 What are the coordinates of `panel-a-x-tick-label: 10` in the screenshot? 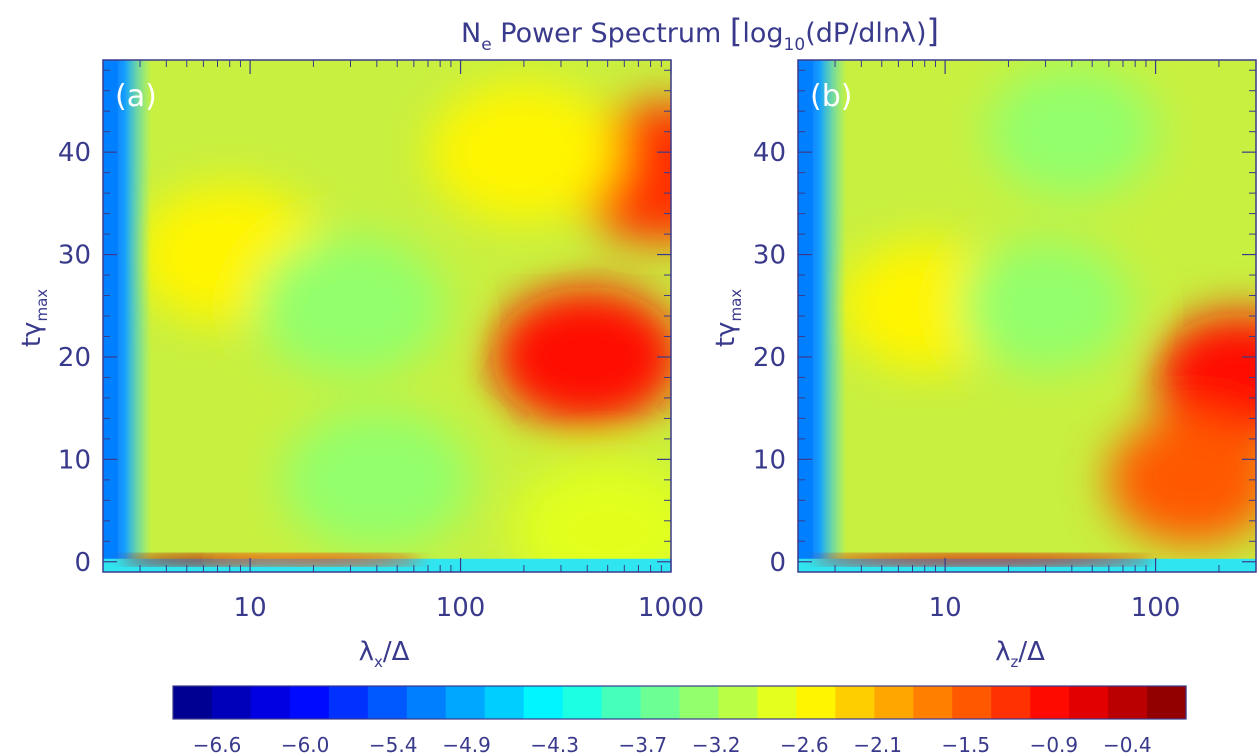 It's located at (250, 608).